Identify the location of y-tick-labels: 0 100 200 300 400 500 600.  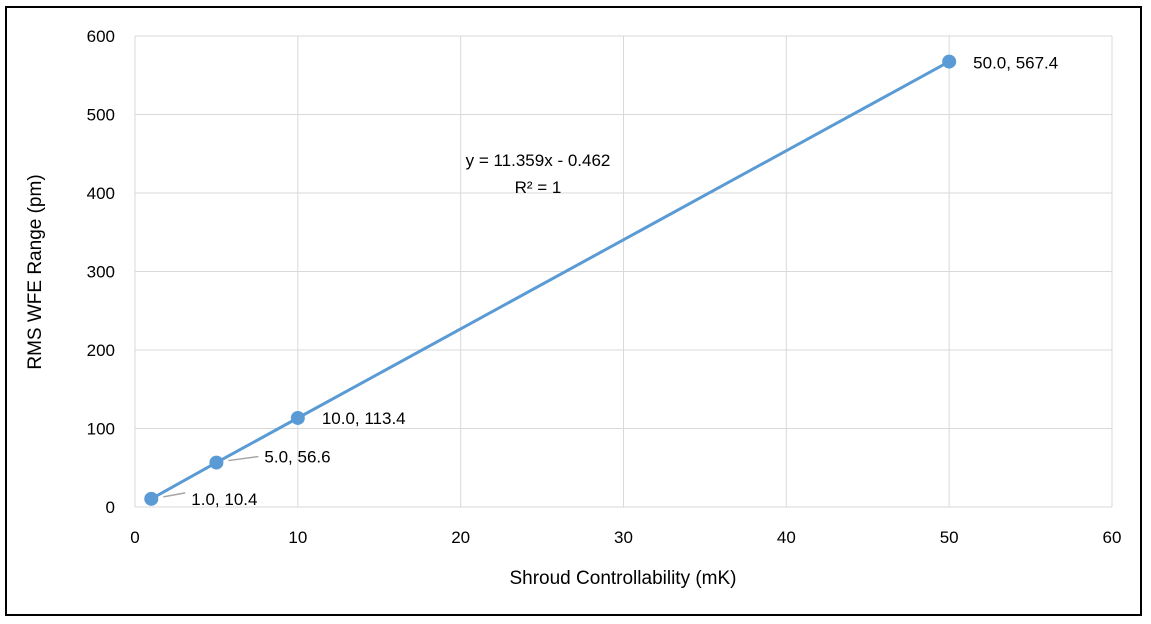
(101, 272).